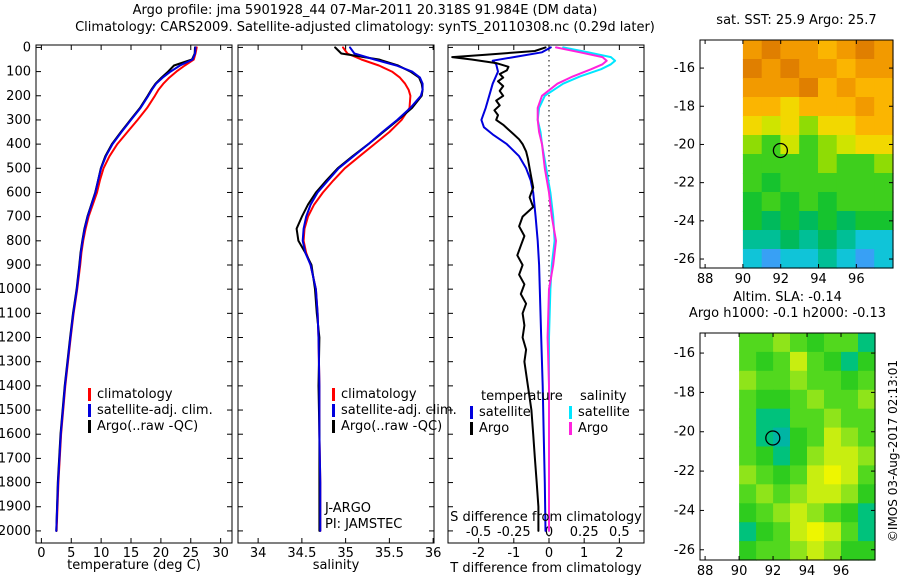 The image size is (900, 580). Describe the element at coordinates (18, 72) in the screenshot. I see `depth-tick-label: 100` at that location.